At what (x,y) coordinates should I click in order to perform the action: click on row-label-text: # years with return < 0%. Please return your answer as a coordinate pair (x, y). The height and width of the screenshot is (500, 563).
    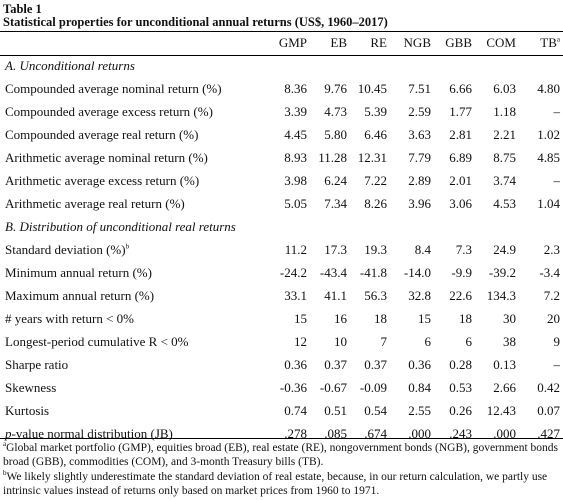
    Looking at the image, I should click on (69, 318).